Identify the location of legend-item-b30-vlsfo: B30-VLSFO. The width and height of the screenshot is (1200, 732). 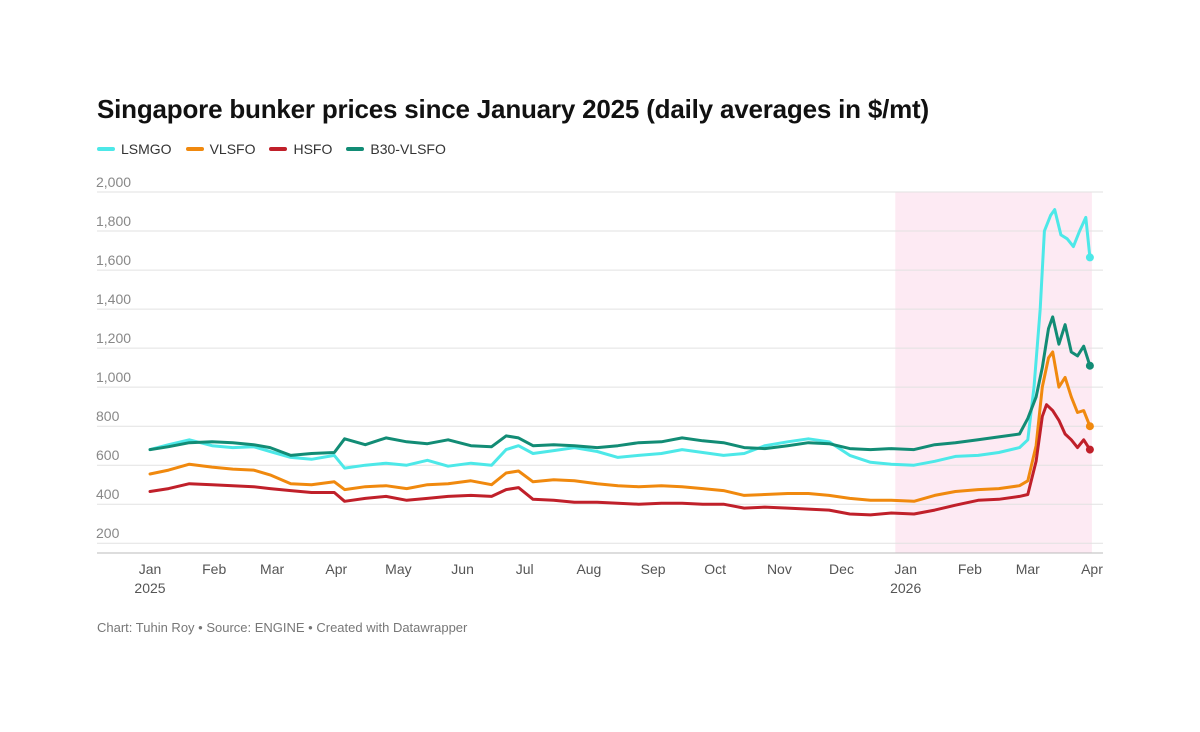
(396, 149).